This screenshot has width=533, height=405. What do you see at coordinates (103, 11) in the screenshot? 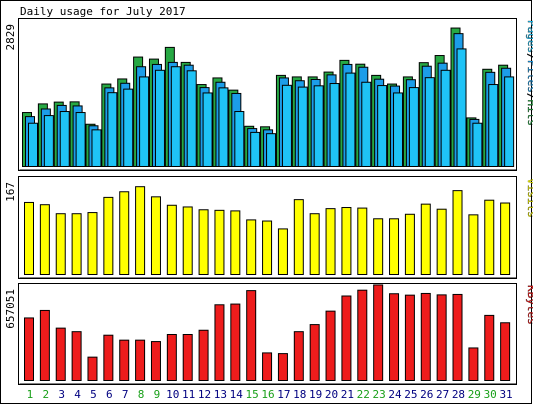
I see `chart-title: Daily usage for July 2017` at bounding box center [103, 11].